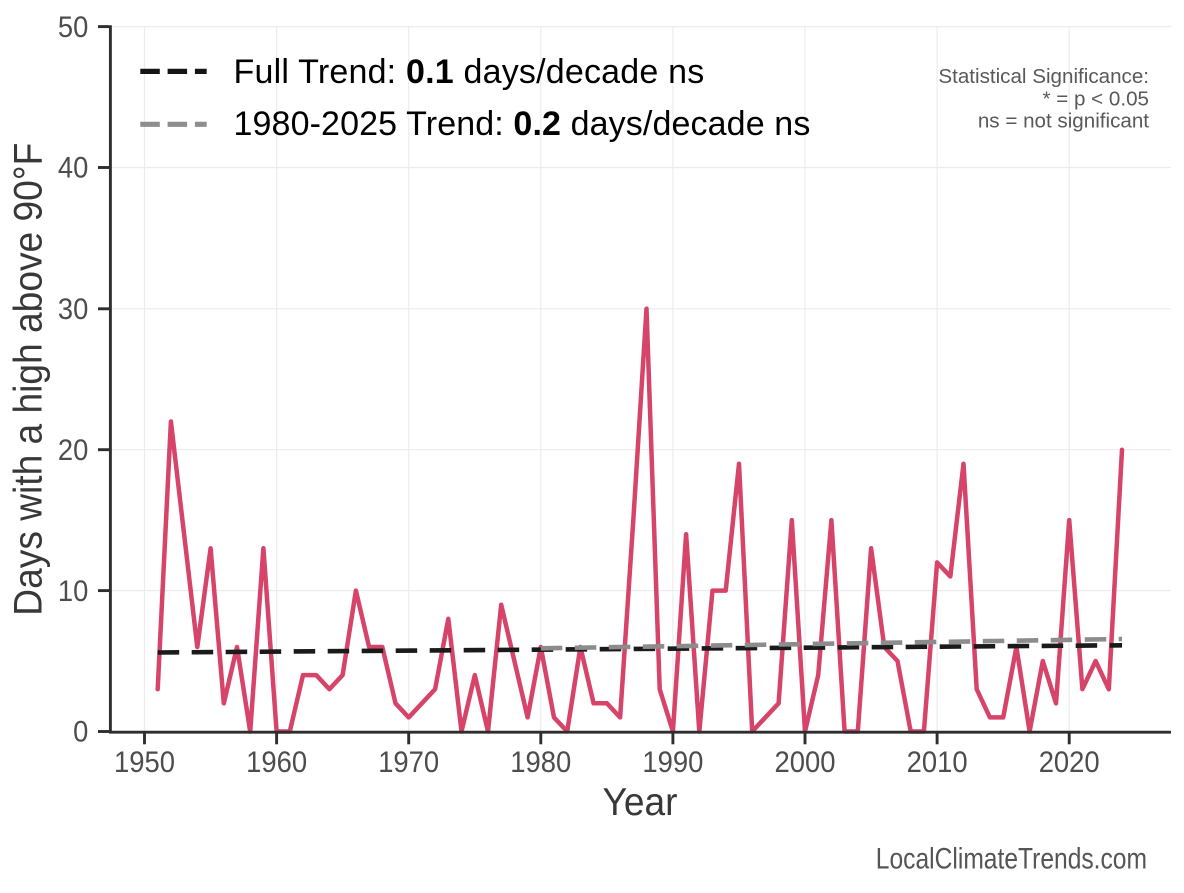  Describe the element at coordinates (540, 762) in the screenshot. I see `svg-text: 1980` at that location.